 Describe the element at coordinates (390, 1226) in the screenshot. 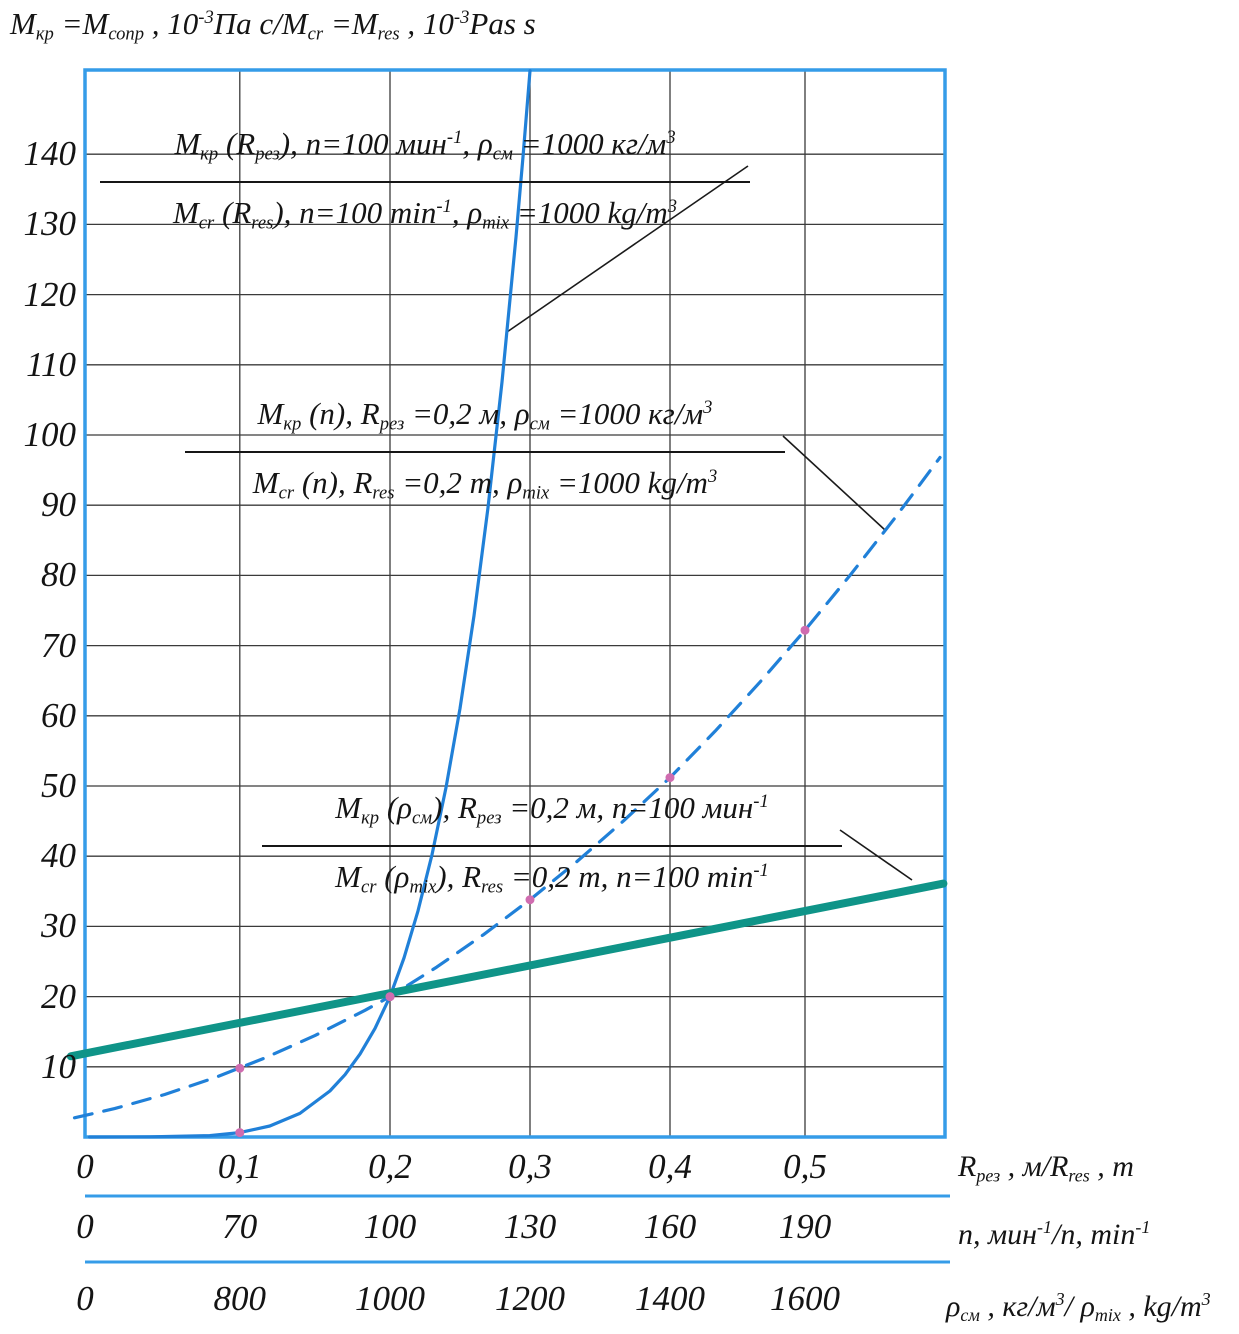

I see `x-tick-label-n: 100` at that location.